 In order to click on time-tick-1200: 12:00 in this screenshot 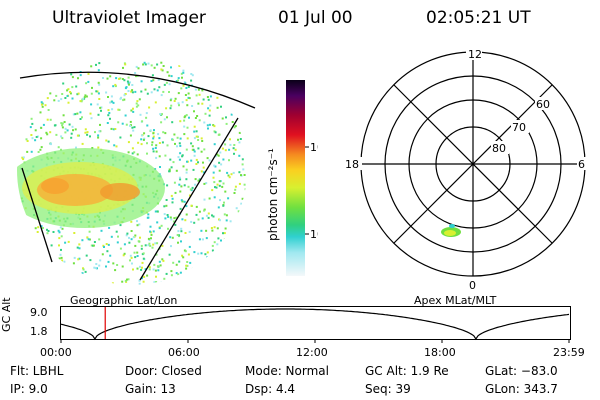, I will do `click(312, 352)`.